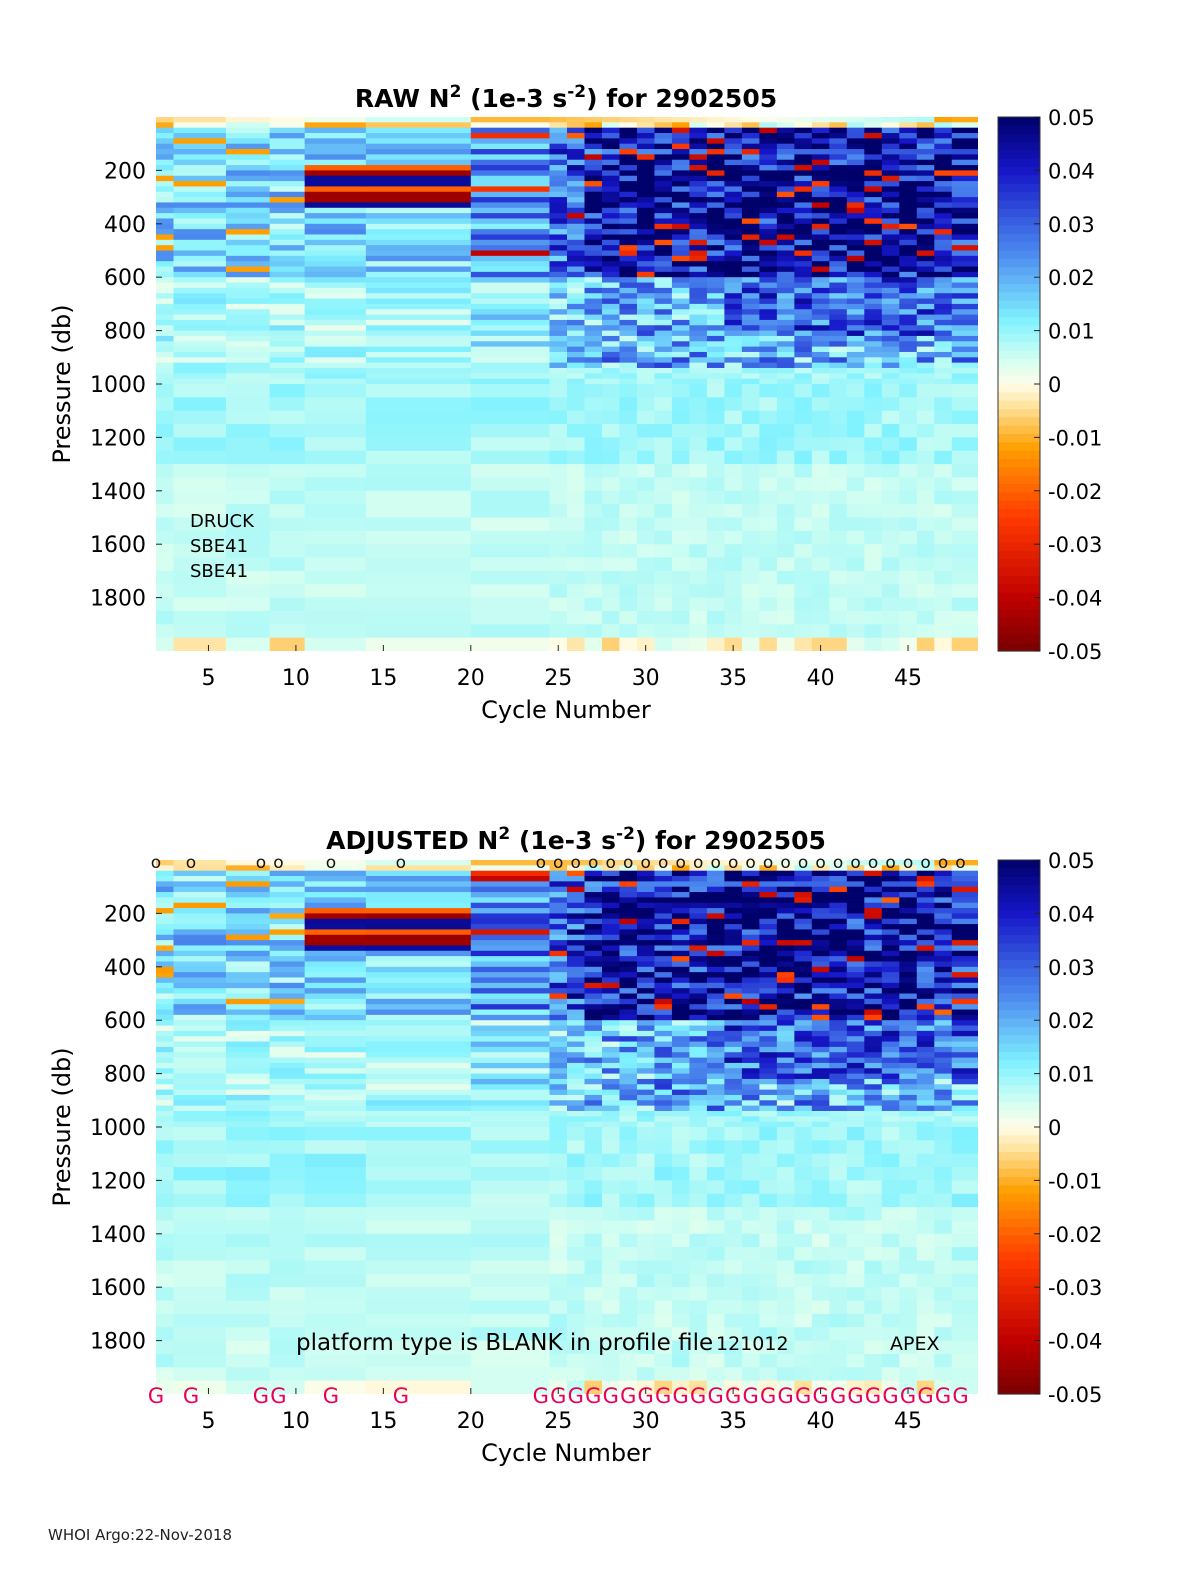 The image size is (1200, 1575). What do you see at coordinates (1071, 225) in the screenshot?
I see `colorbar-tick-label: 0.03` at bounding box center [1071, 225].